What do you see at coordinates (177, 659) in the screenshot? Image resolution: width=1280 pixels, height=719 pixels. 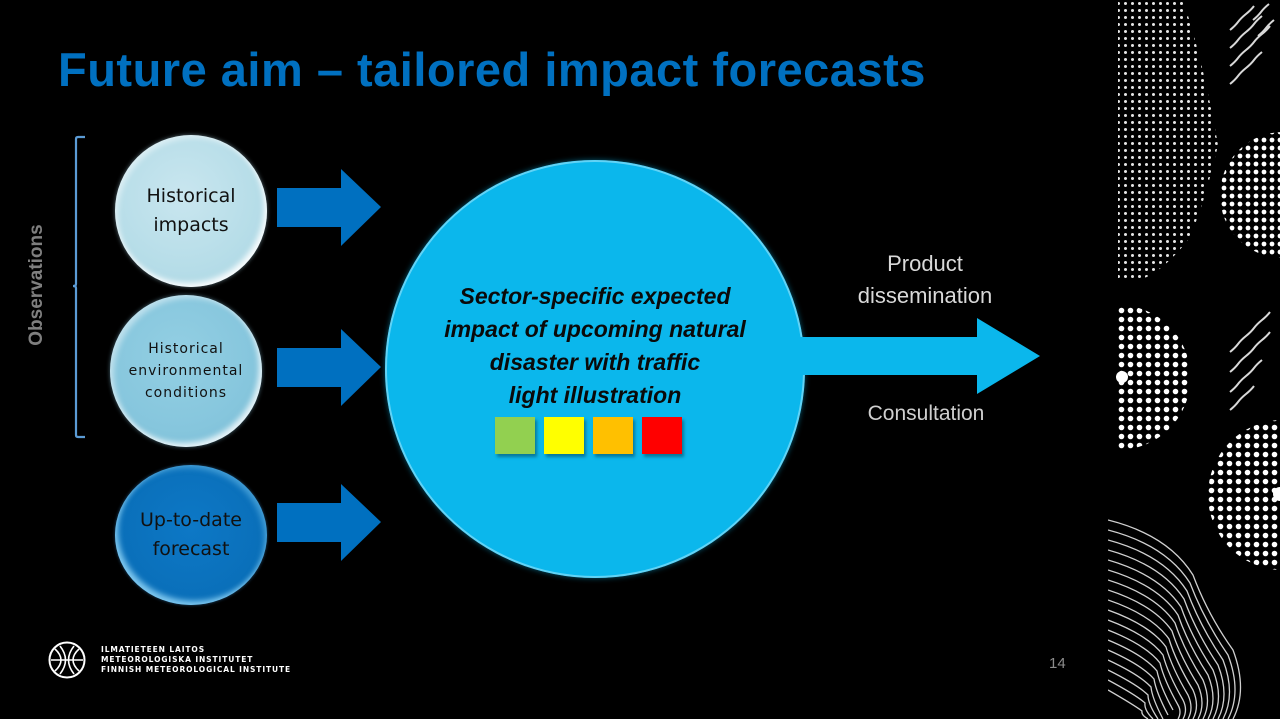 I see `logo-line: METEOROLOGISKA INSTITUTET` at bounding box center [177, 659].